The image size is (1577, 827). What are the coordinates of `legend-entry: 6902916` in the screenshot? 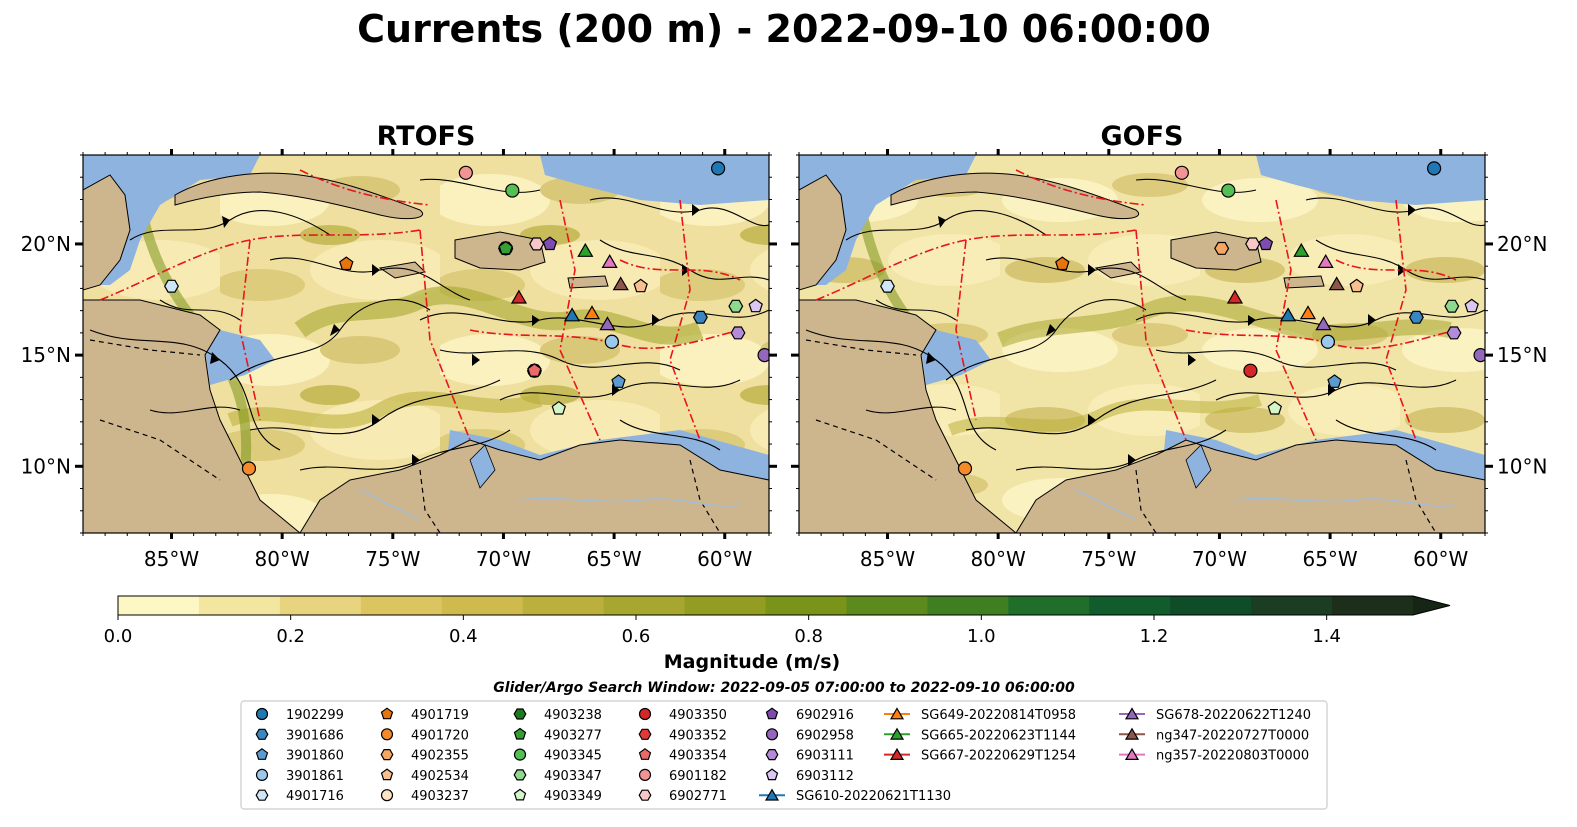 It's located at (809, 715).